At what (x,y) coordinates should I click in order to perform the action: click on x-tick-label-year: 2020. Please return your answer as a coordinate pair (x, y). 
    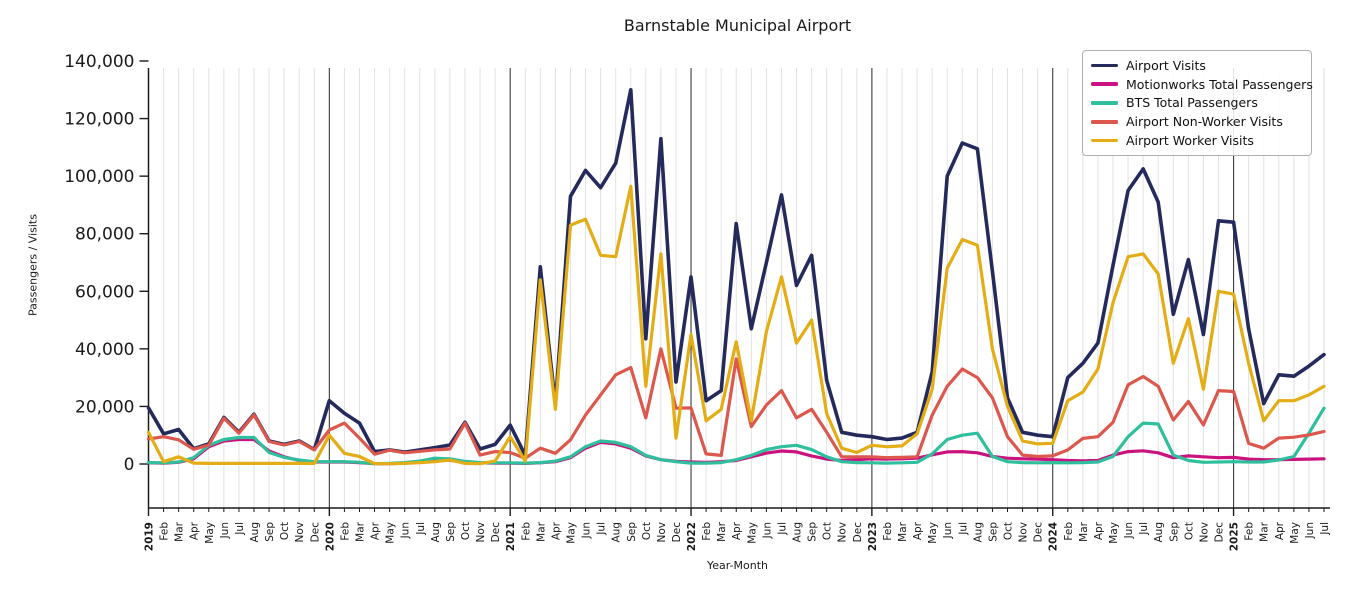
    Looking at the image, I should click on (330, 536).